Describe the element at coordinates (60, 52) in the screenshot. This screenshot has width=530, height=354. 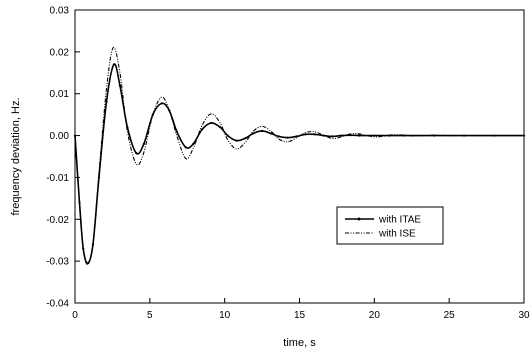
I see `y-tick-label: 0.02` at that location.